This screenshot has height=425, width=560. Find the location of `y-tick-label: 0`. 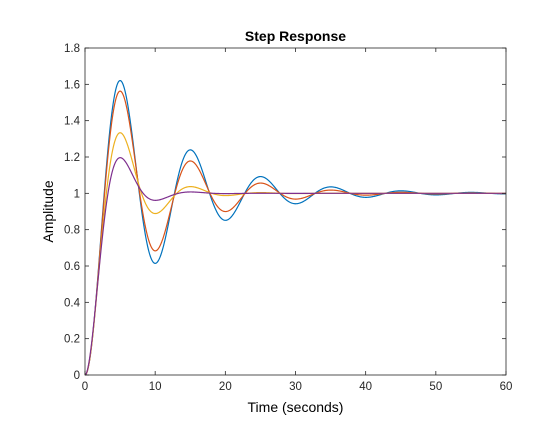

y-tick-label: 0 is located at coordinates (77, 376).